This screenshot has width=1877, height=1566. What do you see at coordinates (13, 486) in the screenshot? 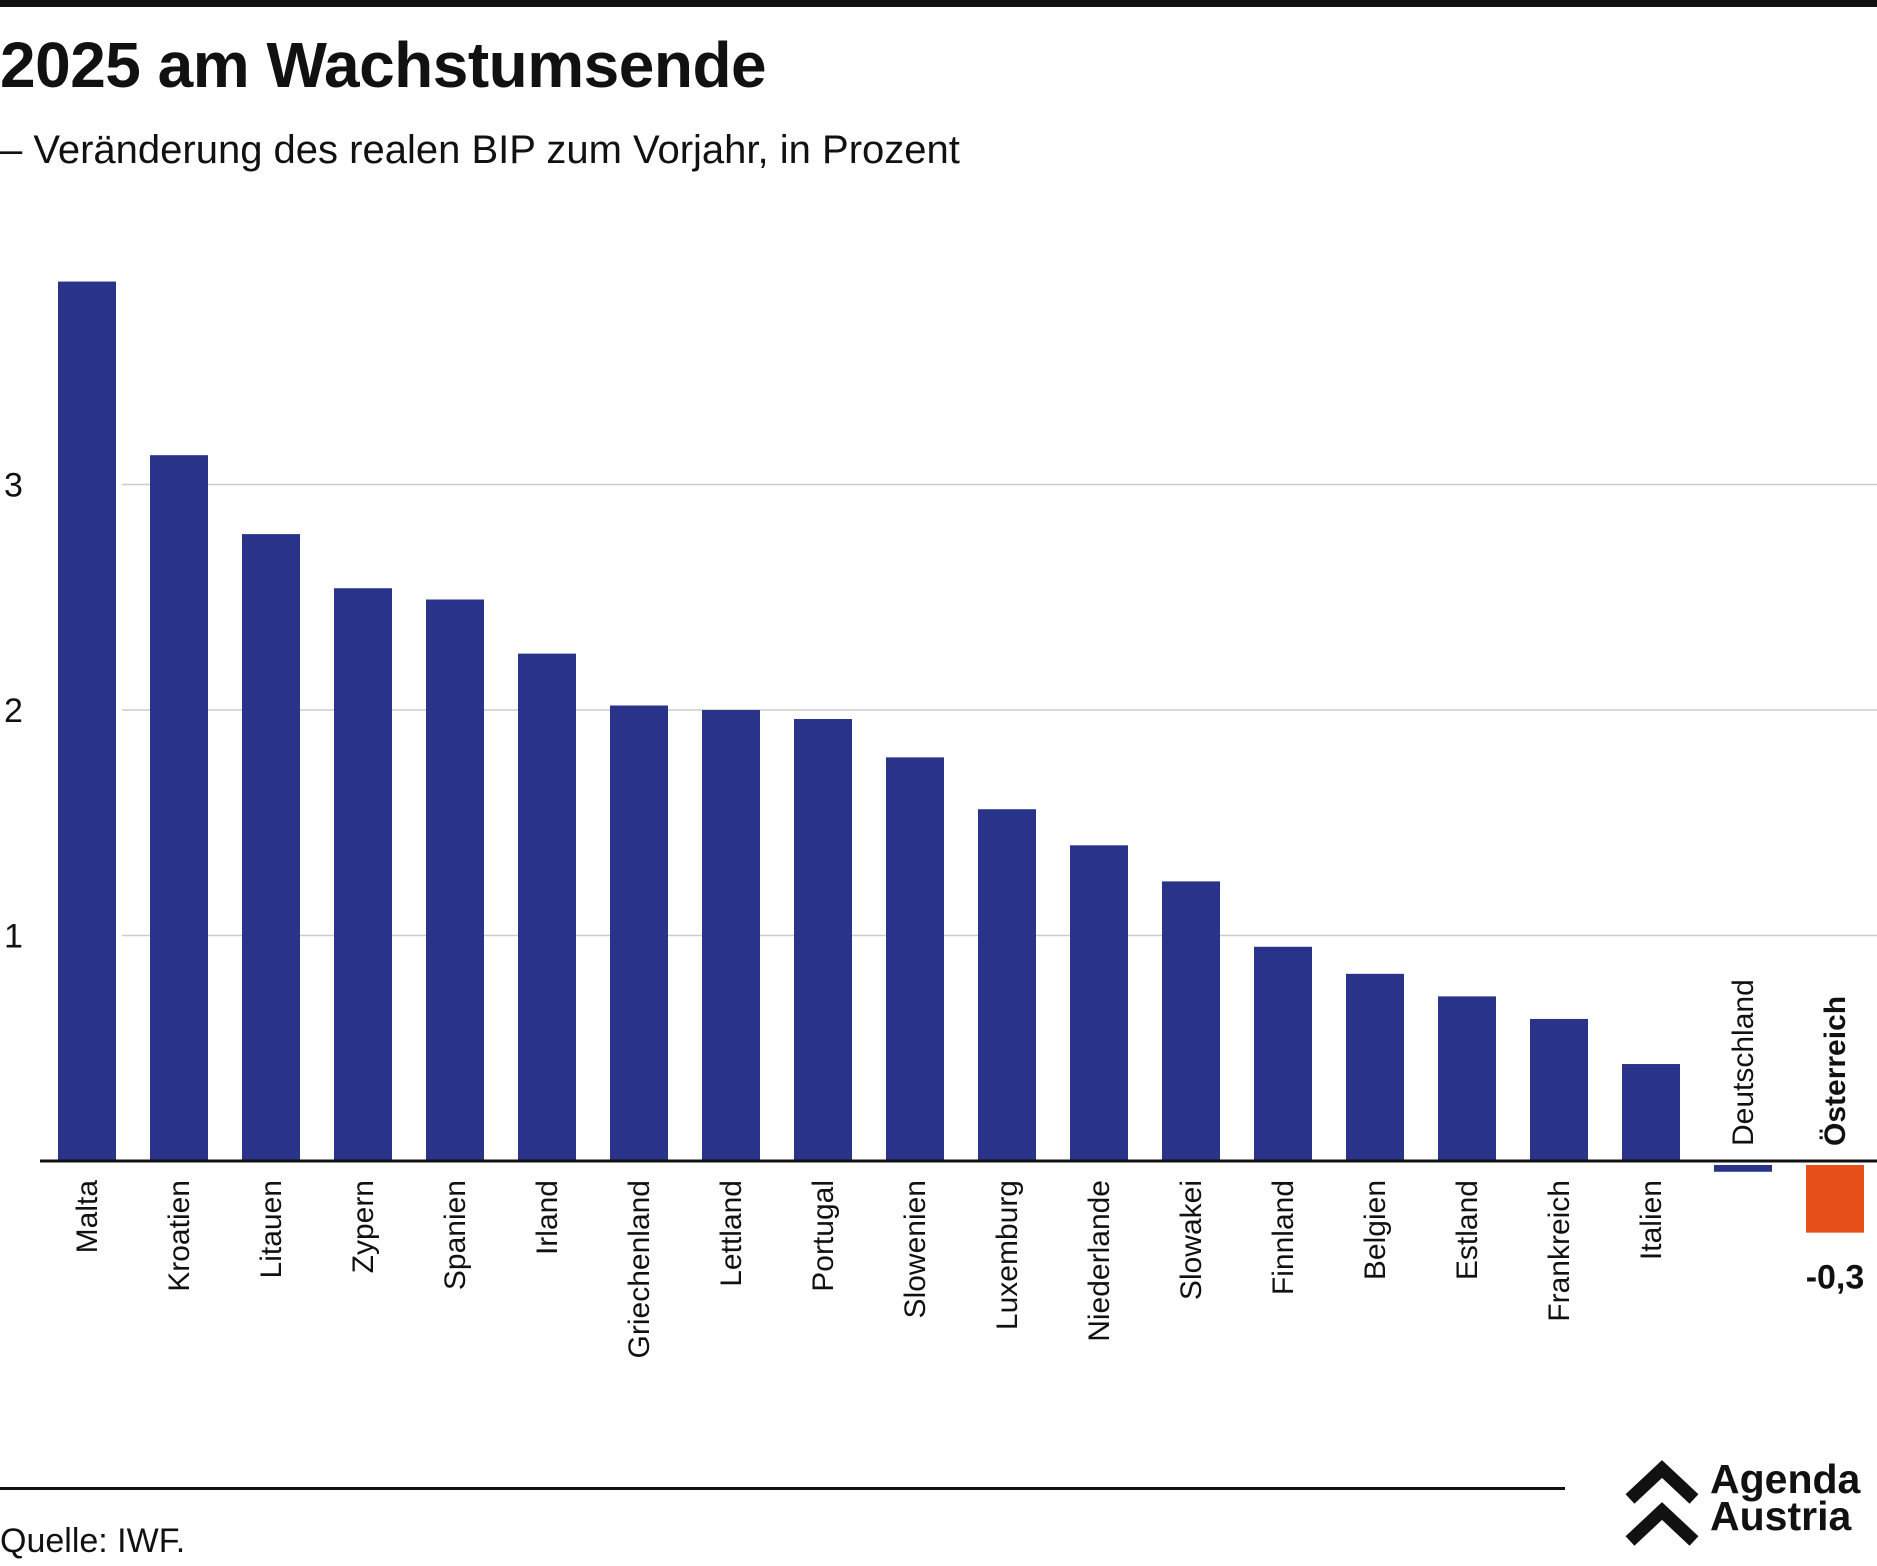
I see `y-tick-label: 3` at bounding box center [13, 486].